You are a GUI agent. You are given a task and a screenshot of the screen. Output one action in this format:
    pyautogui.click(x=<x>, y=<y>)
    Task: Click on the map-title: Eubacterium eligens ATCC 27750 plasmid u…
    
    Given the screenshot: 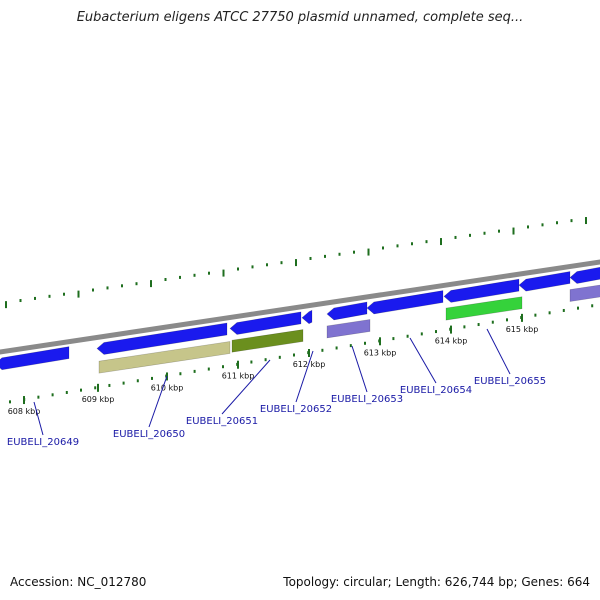 What is the action you would take?
    pyautogui.click(x=300, y=17)
    